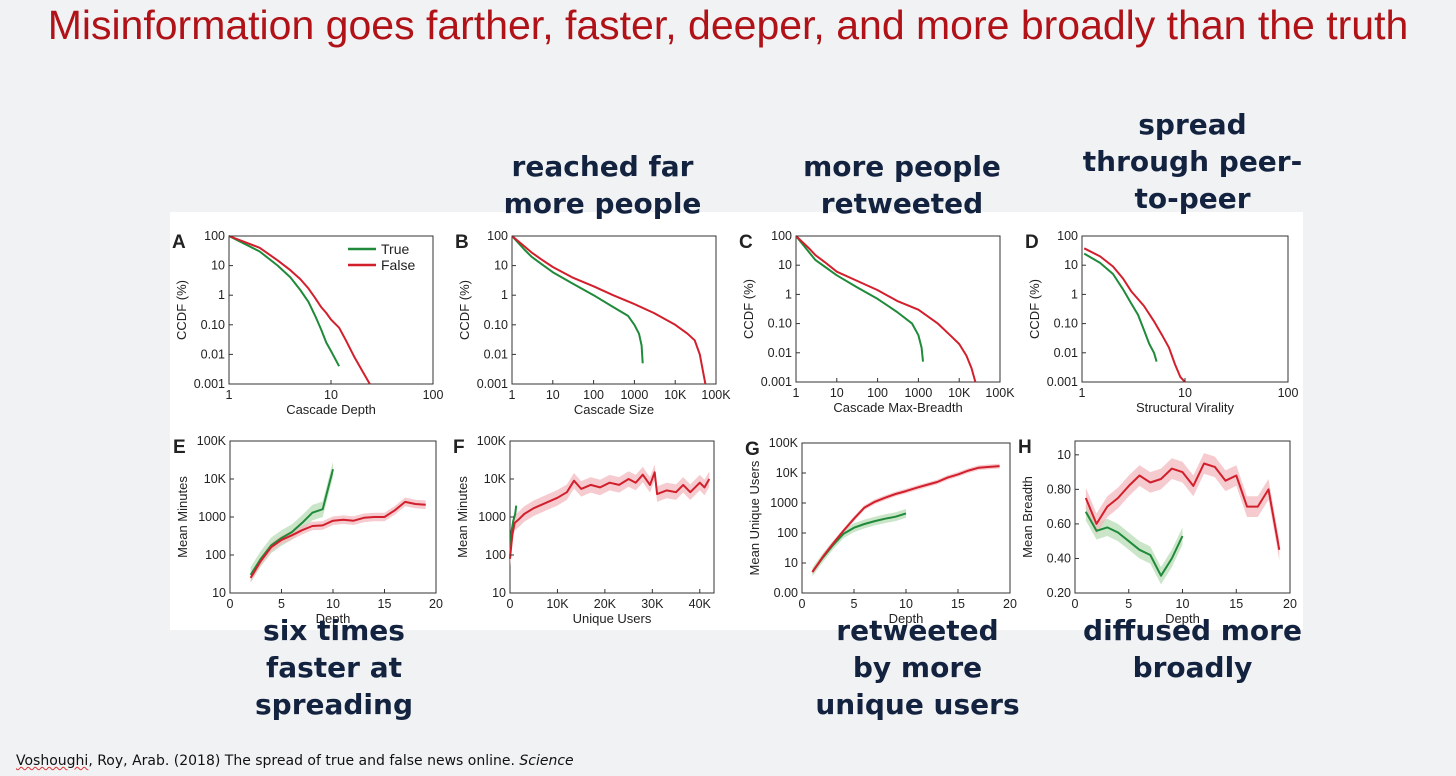 This screenshot has height=776, width=1456. What do you see at coordinates (1185, 393) in the screenshot?
I see `x-tick-label-d: 10` at bounding box center [1185, 393].